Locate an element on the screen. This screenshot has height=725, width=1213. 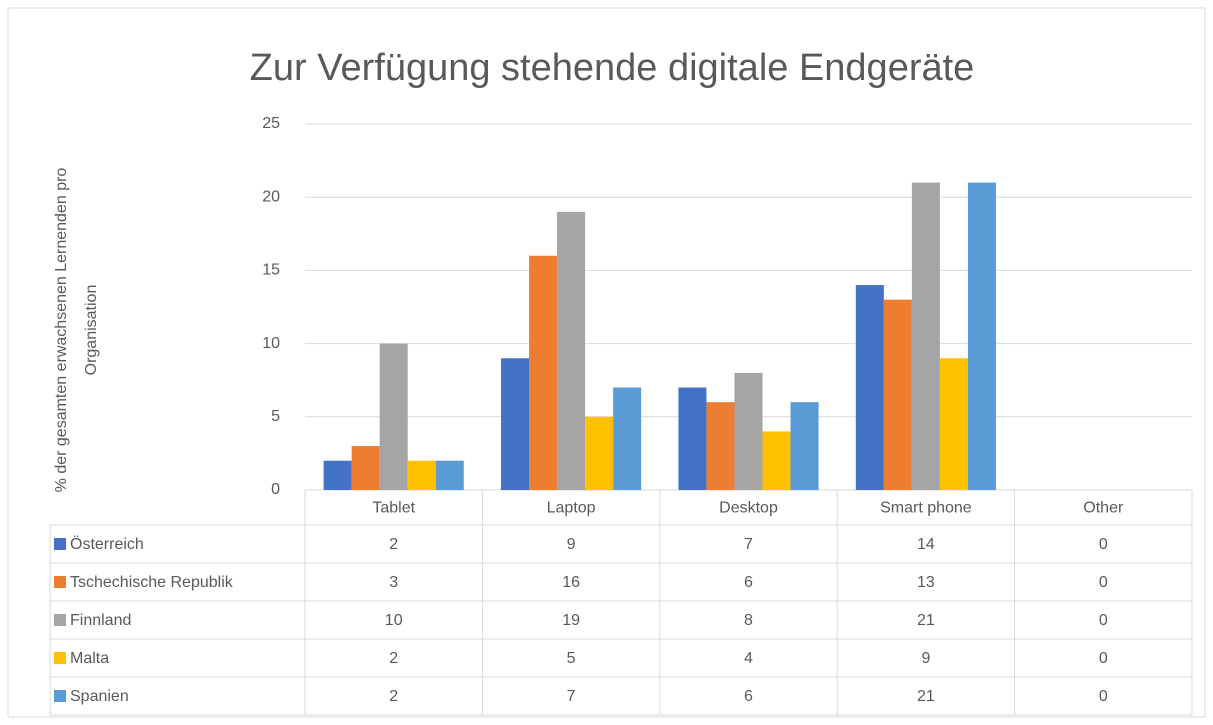
x-tick-label: Desktop is located at coordinates (748, 508).